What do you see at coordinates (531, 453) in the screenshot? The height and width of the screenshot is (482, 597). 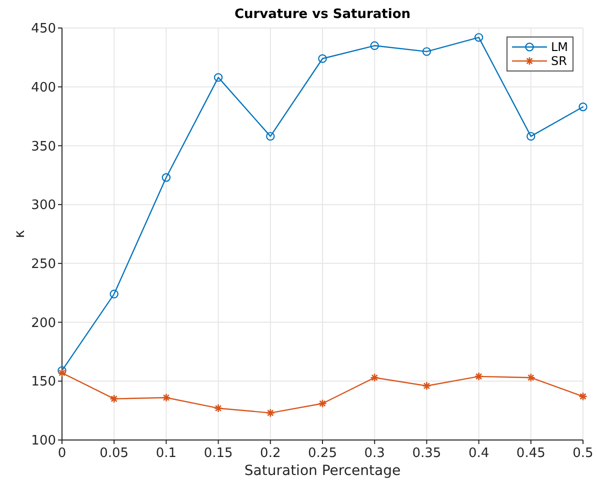 I see `x-tick-label: 0.45` at bounding box center [531, 453].